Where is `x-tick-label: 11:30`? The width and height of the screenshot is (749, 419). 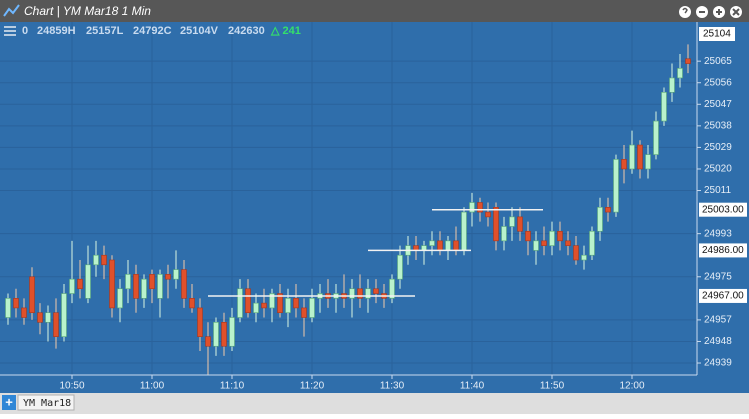
x-tick-label: 11:30 is located at coordinates (392, 386).